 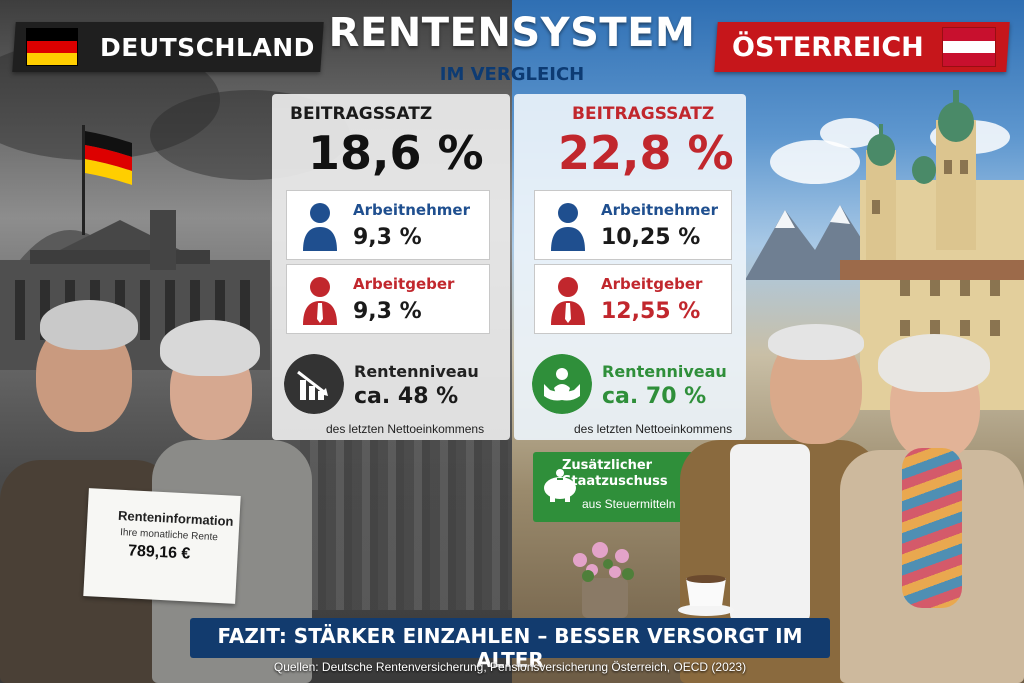 I want to click on germany-employee-box: Arbeitnehmer 9,3 %, so click(x=388, y=225).